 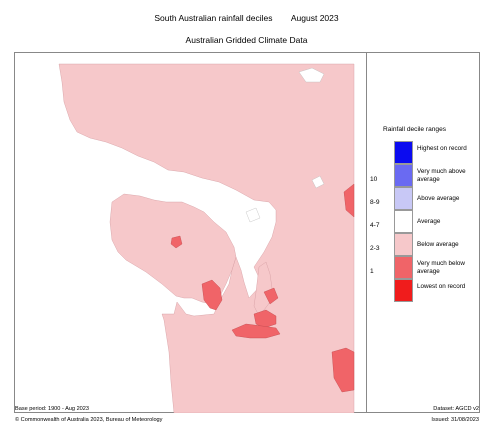 I want to click on legend-label-highest: Highest on record, so click(x=442, y=148).